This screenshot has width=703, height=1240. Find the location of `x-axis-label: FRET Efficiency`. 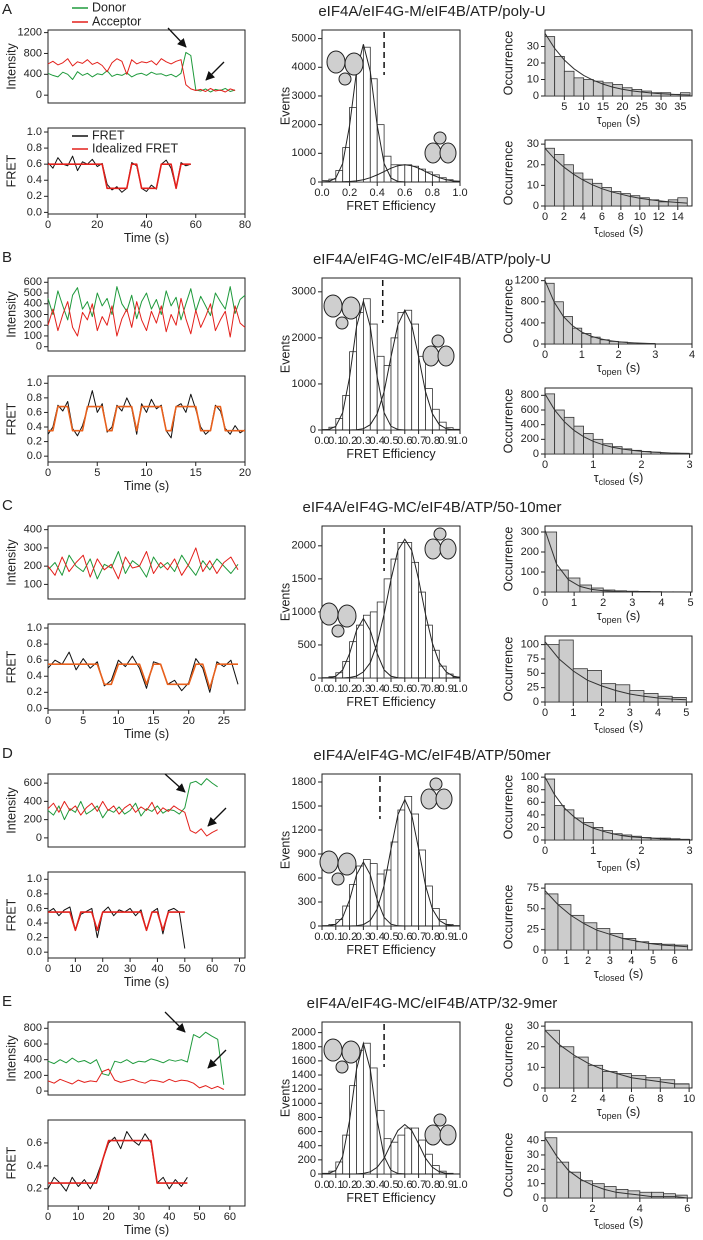

x-axis-label: FRET Efficiency is located at coordinates (391, 206).